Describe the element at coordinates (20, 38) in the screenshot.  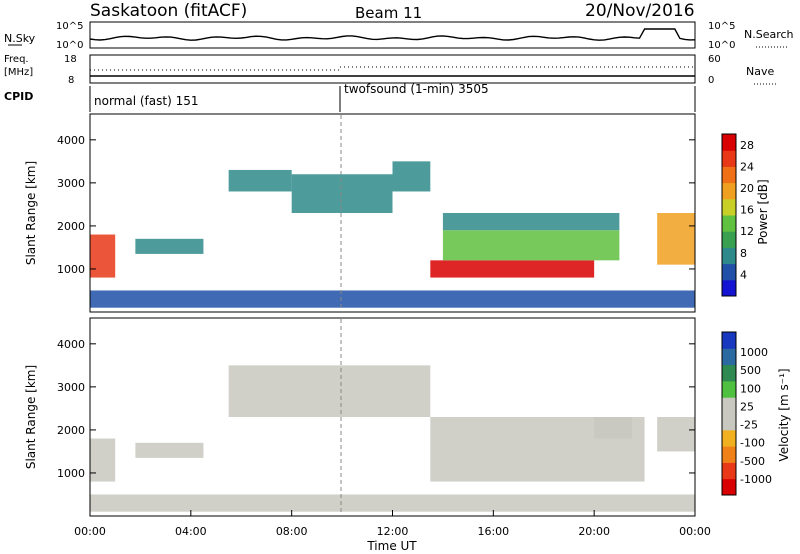
I see `noise-left-label: N.Sky` at that location.